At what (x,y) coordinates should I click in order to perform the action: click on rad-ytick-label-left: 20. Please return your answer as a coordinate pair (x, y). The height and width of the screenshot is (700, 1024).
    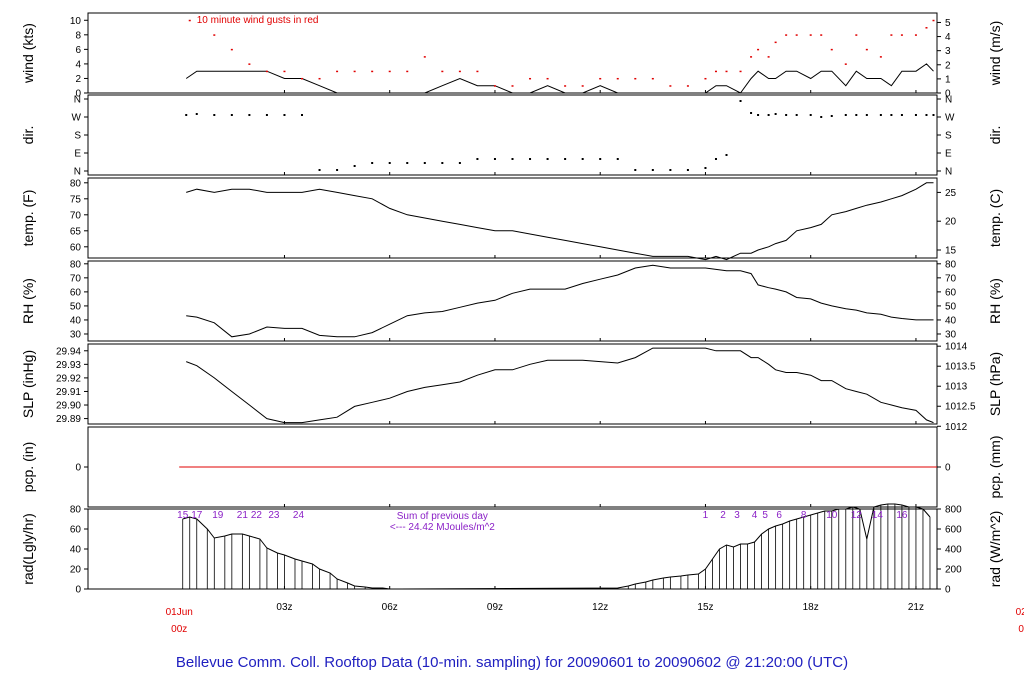
    Looking at the image, I should click on (76, 570).